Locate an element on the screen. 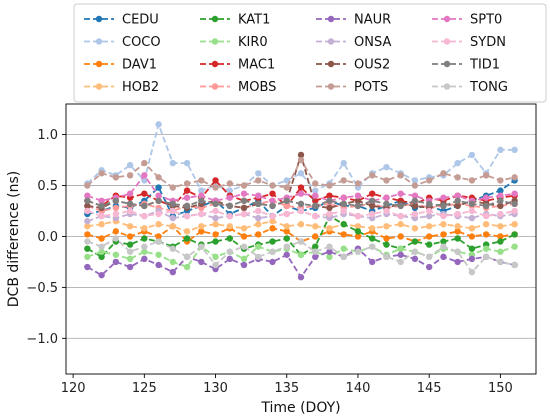  legend-item-naur: NAUR is located at coordinates (353, 20).